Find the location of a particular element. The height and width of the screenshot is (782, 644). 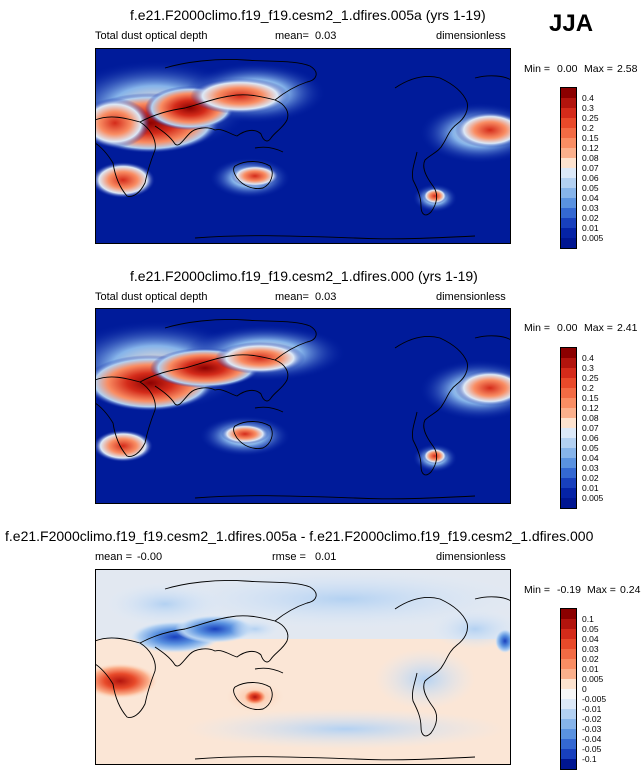

panel1-max-label: Max = is located at coordinates (598, 69).